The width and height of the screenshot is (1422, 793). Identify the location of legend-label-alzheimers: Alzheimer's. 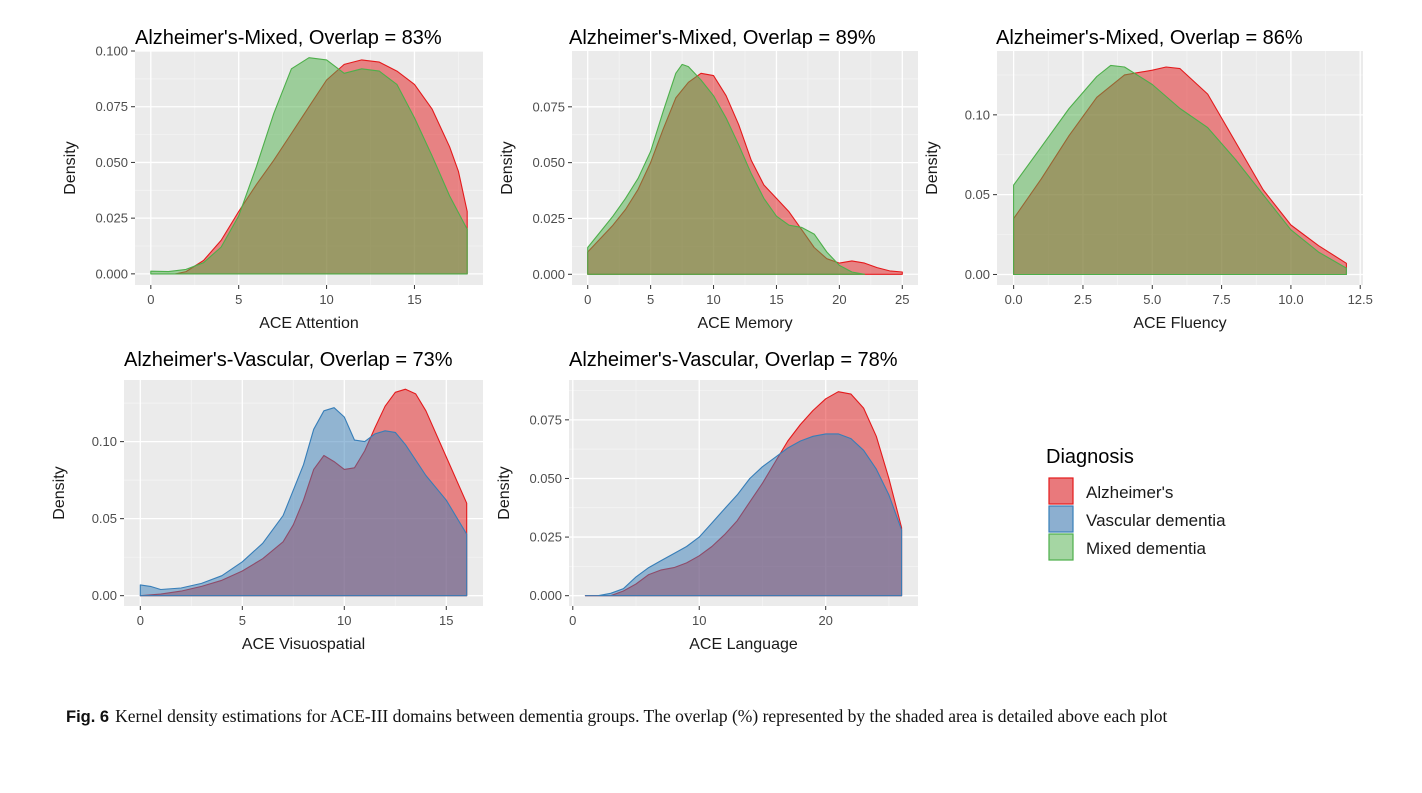
(1129, 492).